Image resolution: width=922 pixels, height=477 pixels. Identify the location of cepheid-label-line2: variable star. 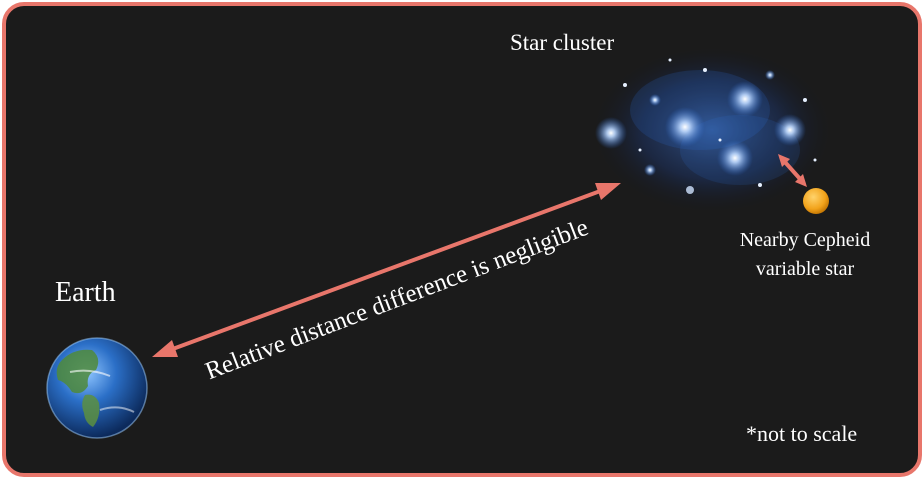
(805, 269).